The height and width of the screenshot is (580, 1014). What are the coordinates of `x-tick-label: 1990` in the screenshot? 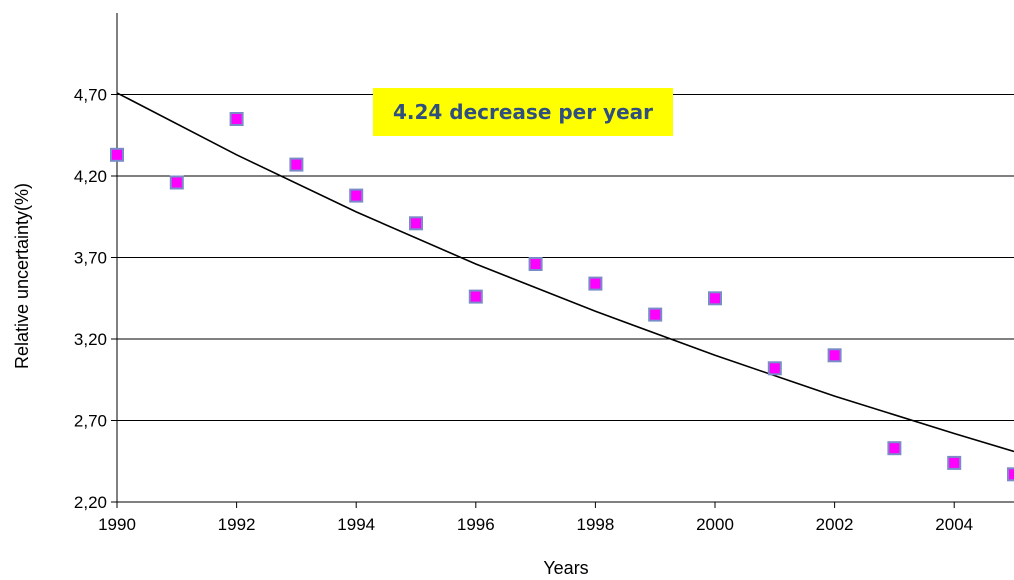 It's located at (117, 524).